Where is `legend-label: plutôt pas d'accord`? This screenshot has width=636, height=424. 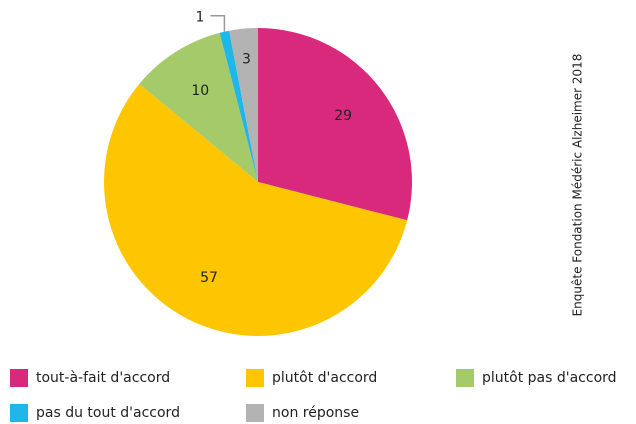 legend-label: plutôt pas d'accord is located at coordinates (549, 378).